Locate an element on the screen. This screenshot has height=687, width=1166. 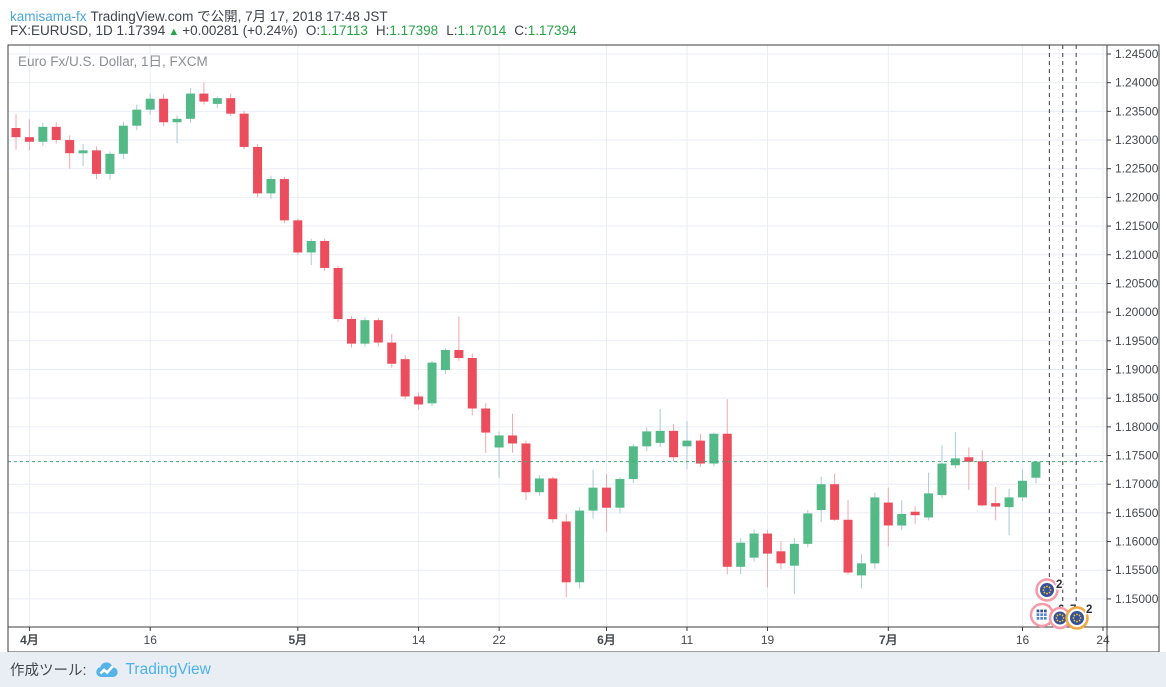
eu-flag-icon is located at coordinates (1047, 590).